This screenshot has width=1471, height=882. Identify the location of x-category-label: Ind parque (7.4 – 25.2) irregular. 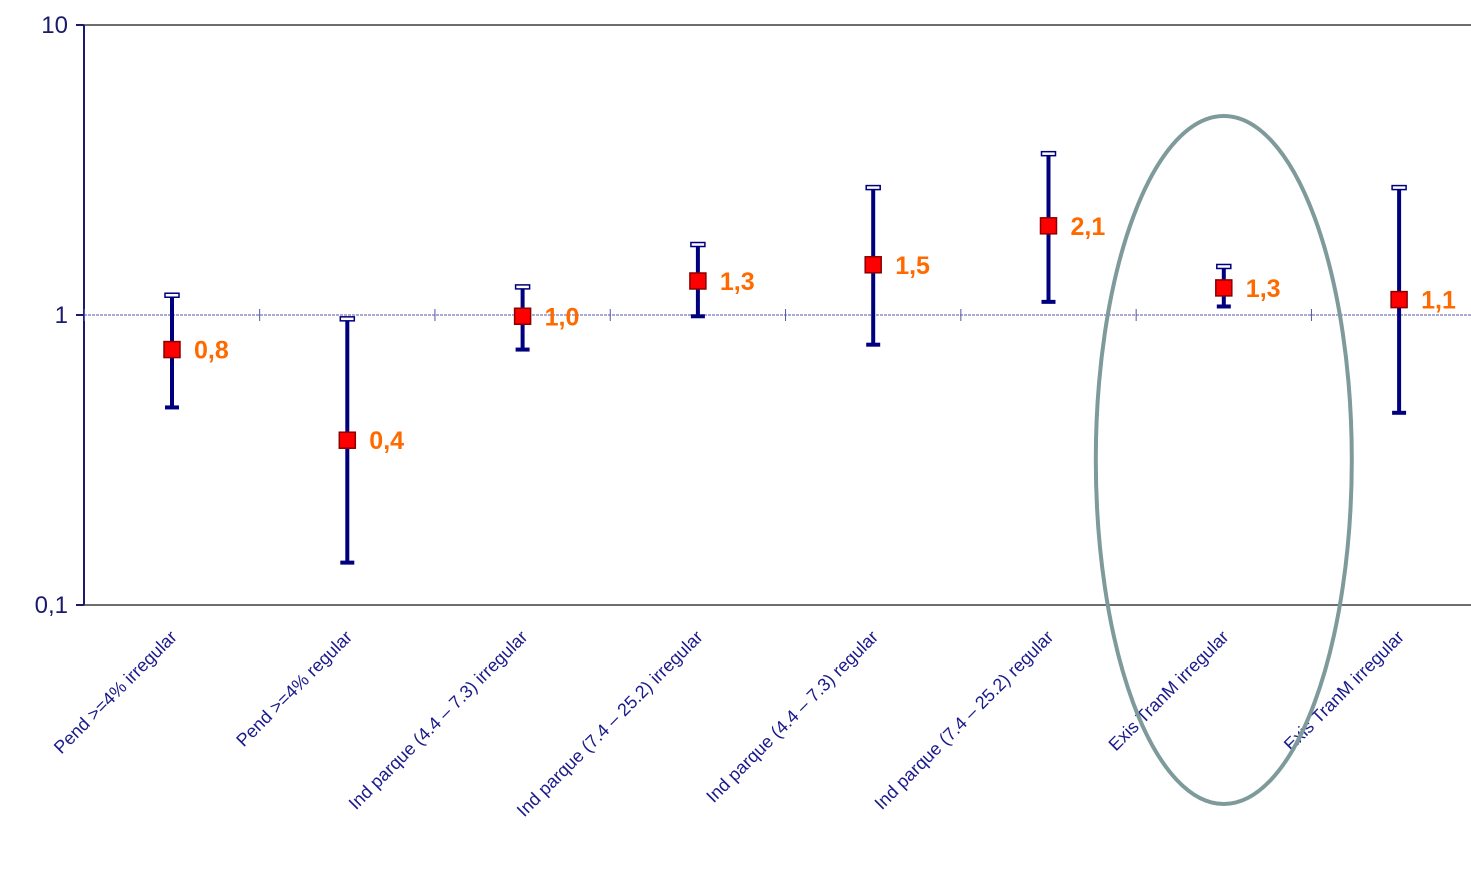
(610, 724).